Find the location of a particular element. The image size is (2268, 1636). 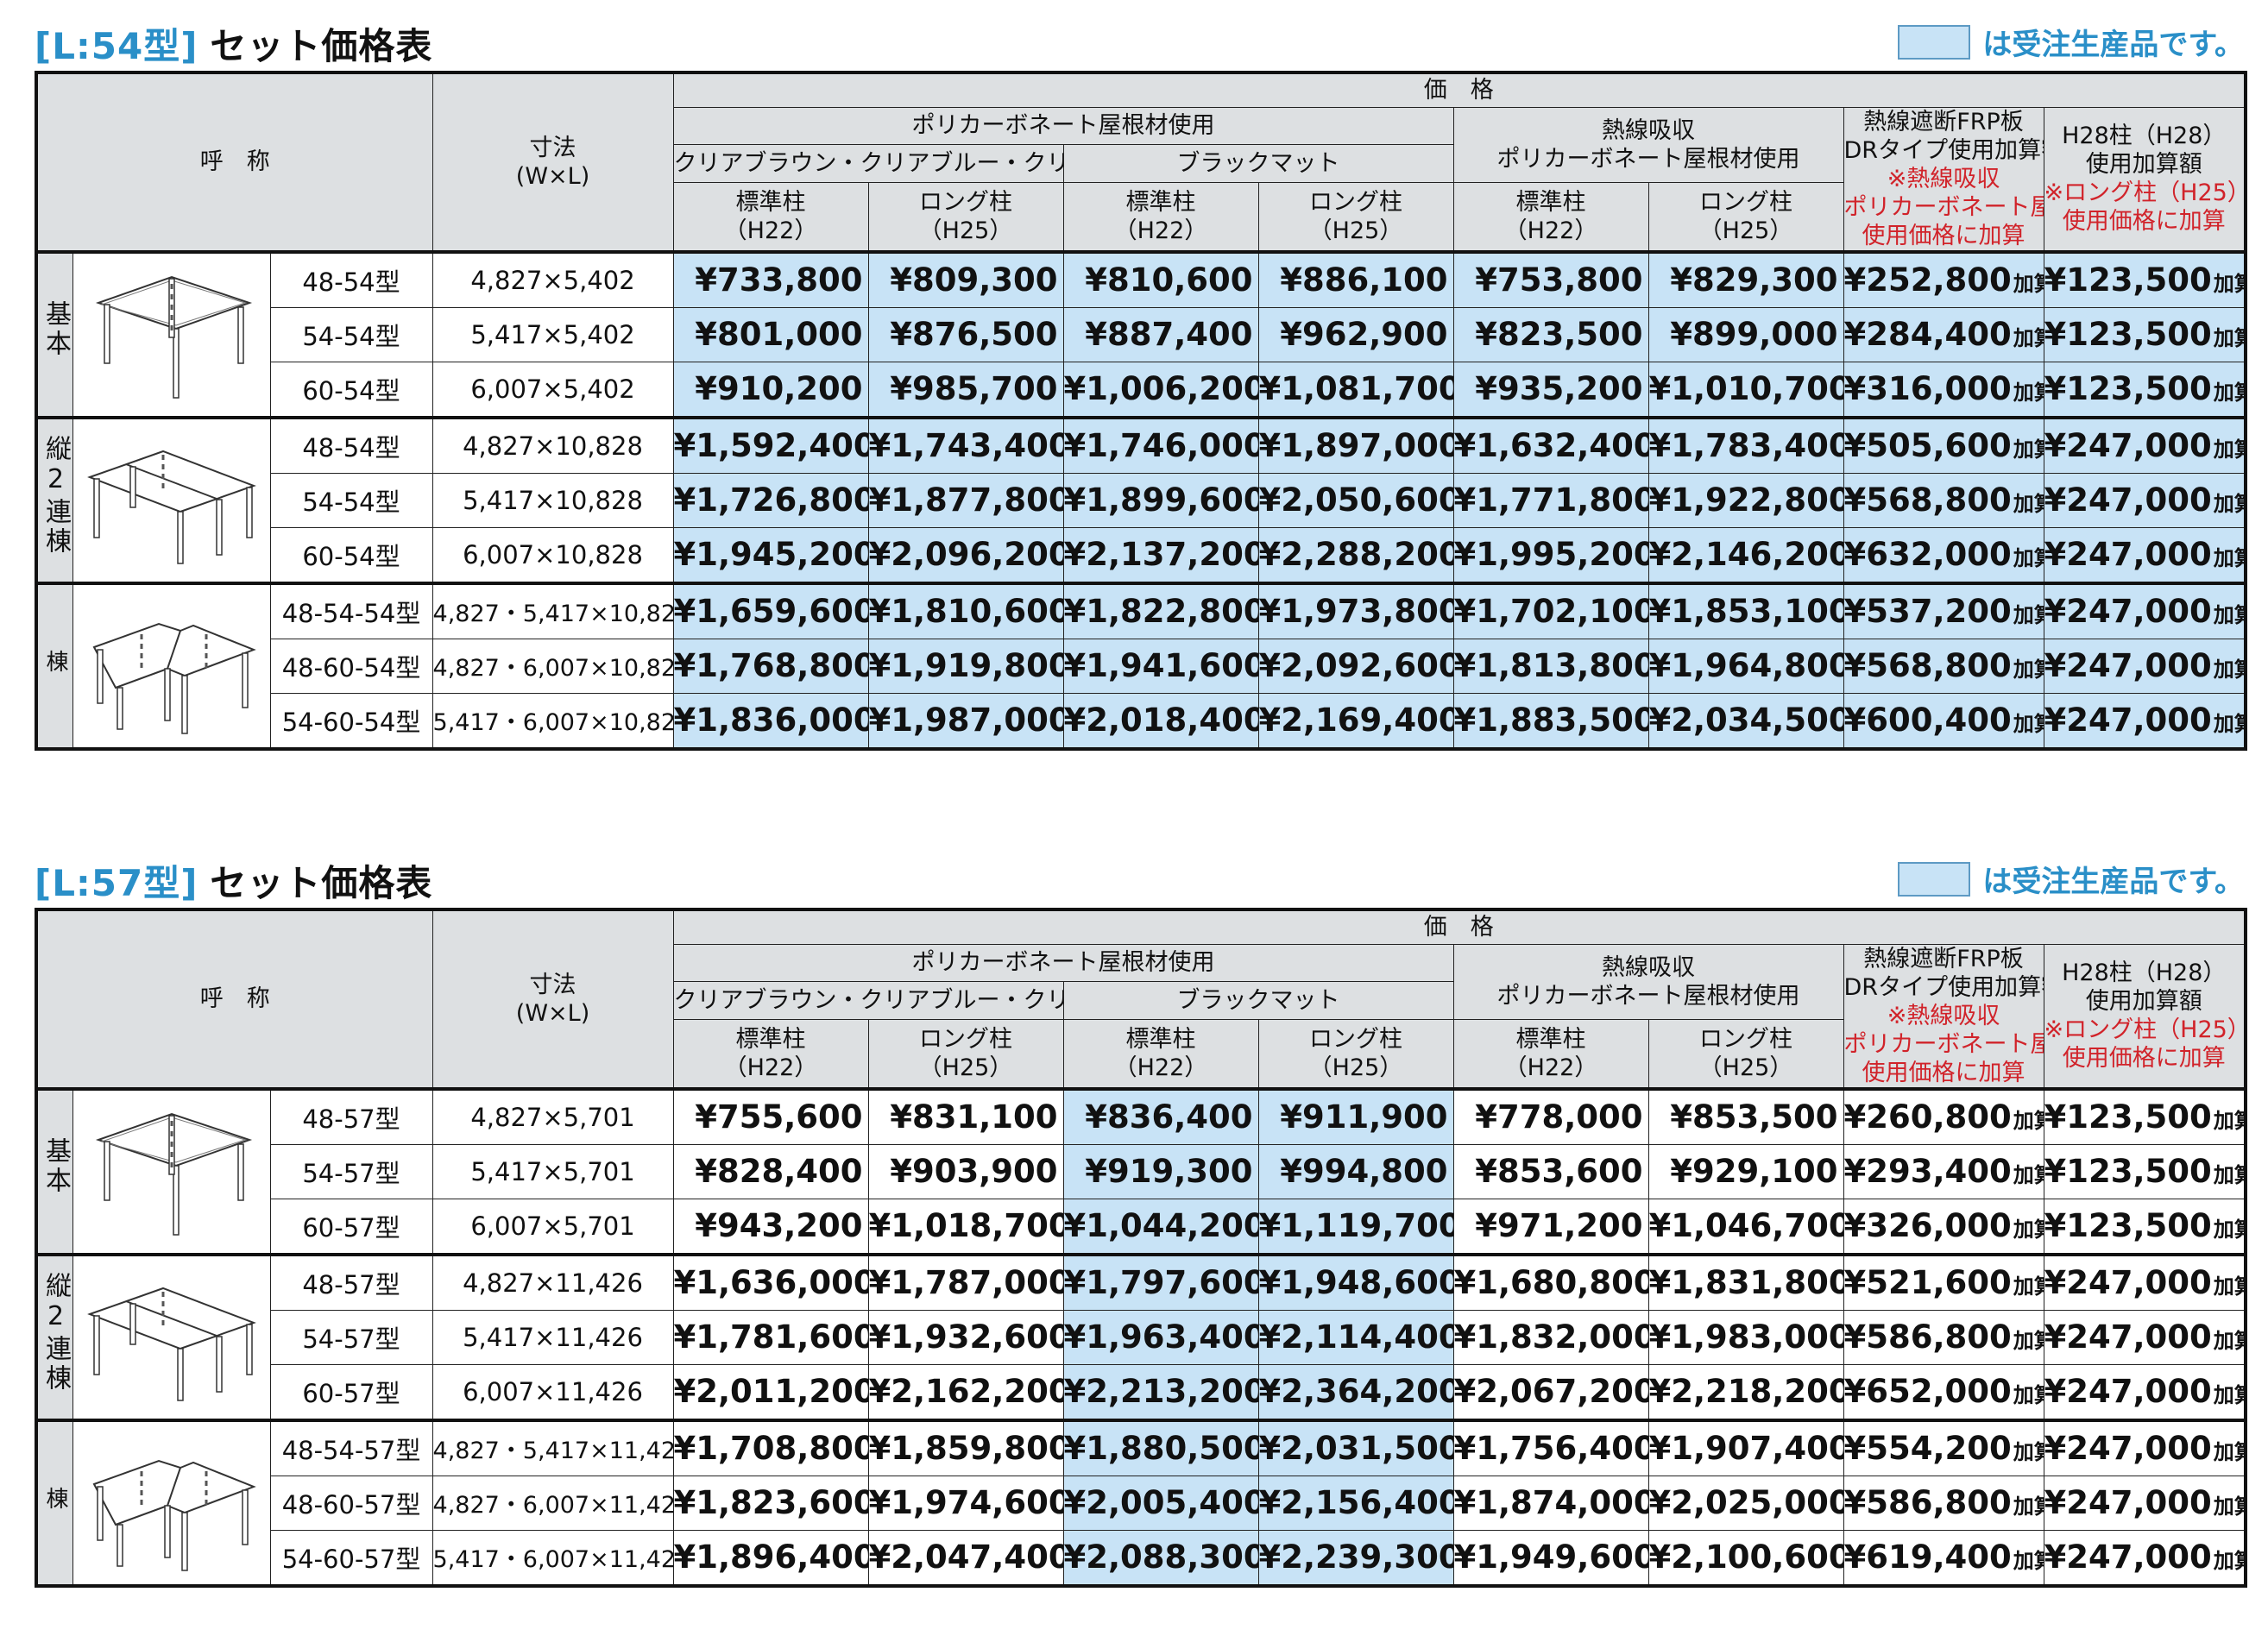

price-value: ¥994,800 is located at coordinates (1364, 1171).